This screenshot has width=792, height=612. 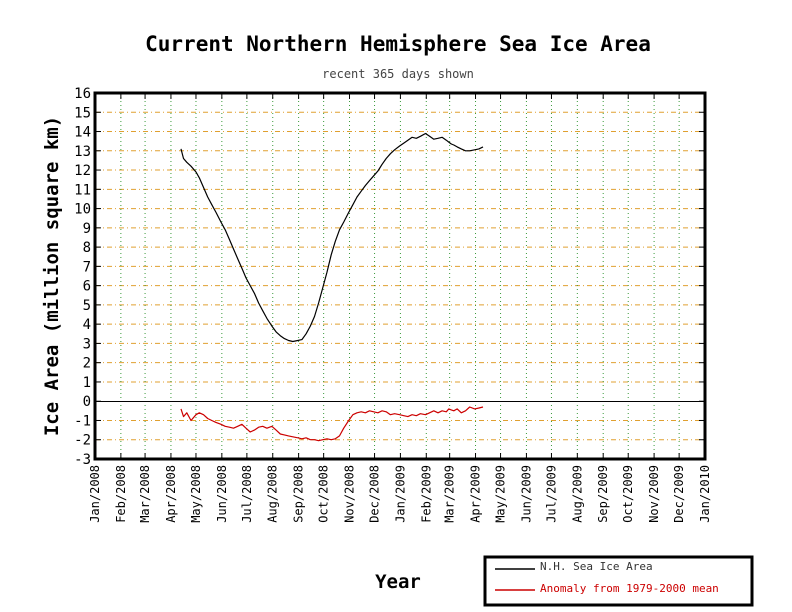 I want to click on x-axis-label: Year, so click(x=398, y=582).